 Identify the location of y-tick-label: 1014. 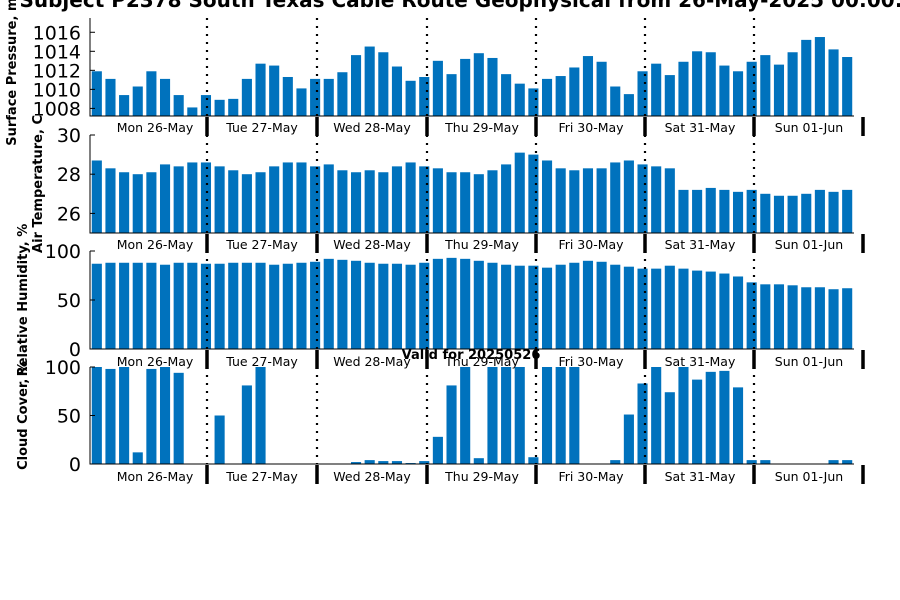
(57, 52).